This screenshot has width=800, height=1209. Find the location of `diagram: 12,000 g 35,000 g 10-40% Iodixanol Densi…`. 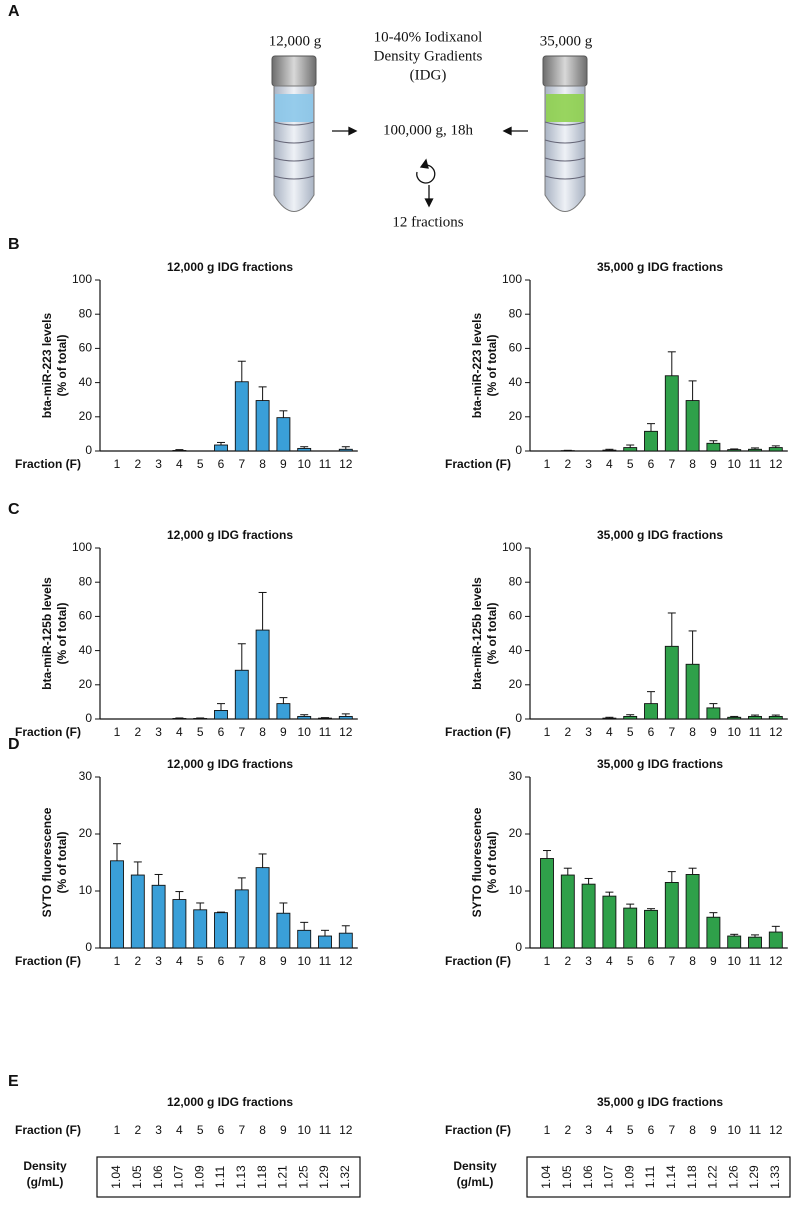

diagram: 12,000 g 35,000 g 10-40% Iodixanol Densi… is located at coordinates (431, 129).